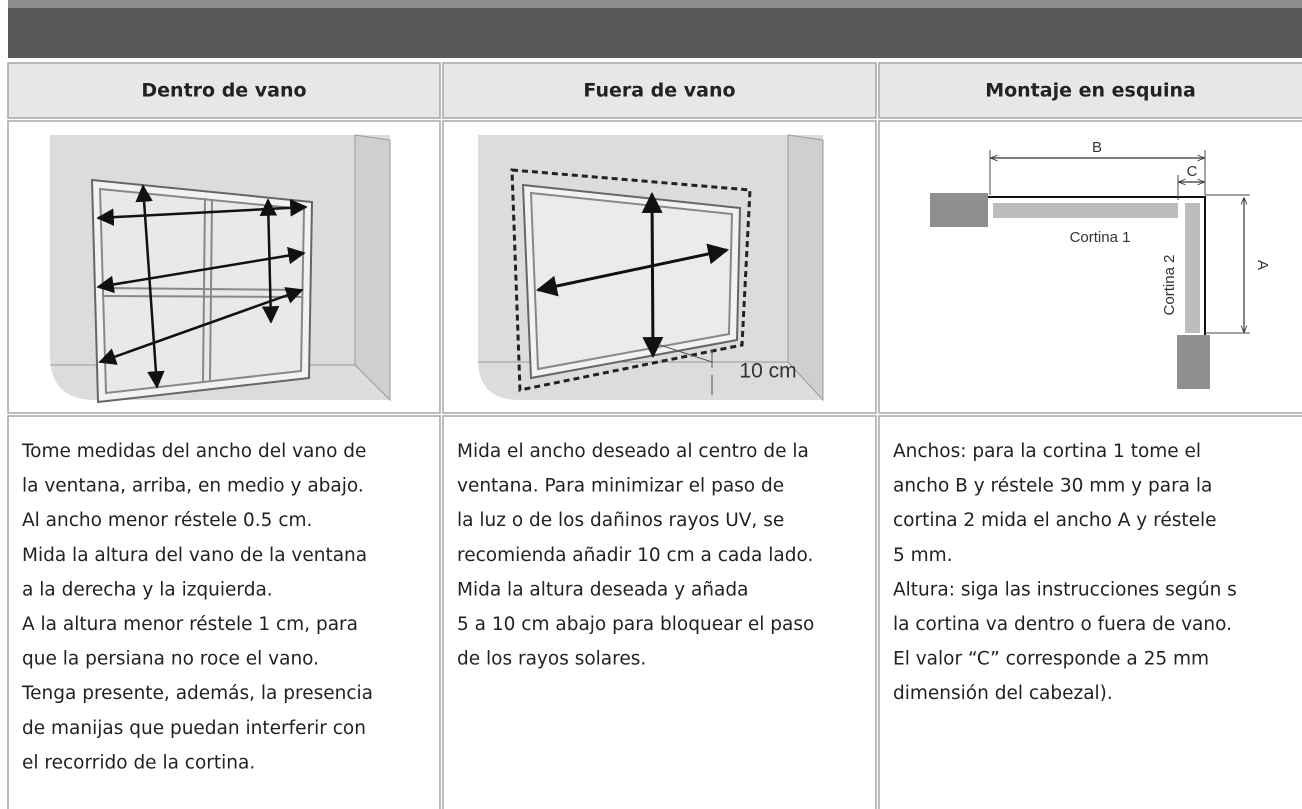 This screenshot has height=809, width=1302. I want to click on text-line: Tome medidas del ancho del vano de, so click(193, 451).